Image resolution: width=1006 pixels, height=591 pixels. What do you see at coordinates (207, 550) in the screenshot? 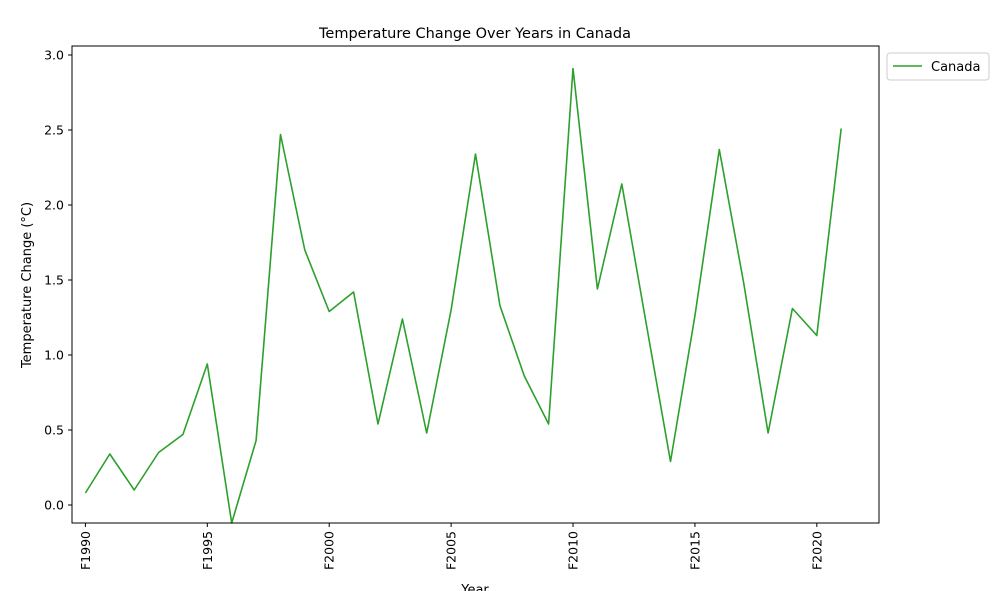
I see `x-tick-label: F1995` at bounding box center [207, 550].